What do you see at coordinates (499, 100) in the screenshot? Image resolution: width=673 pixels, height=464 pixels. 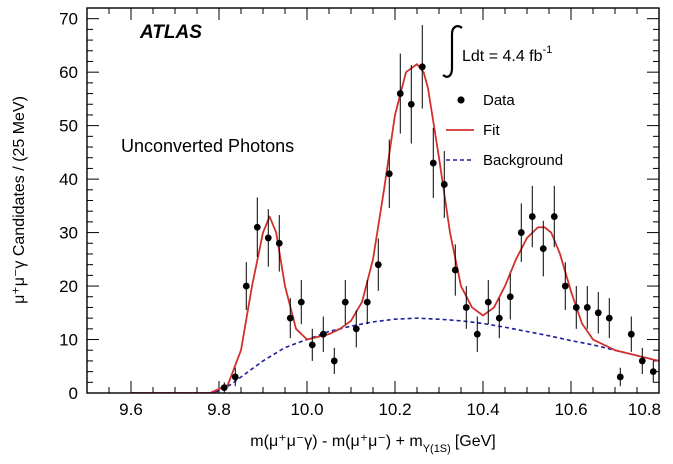 I see `legend-label-data: Data` at bounding box center [499, 100].